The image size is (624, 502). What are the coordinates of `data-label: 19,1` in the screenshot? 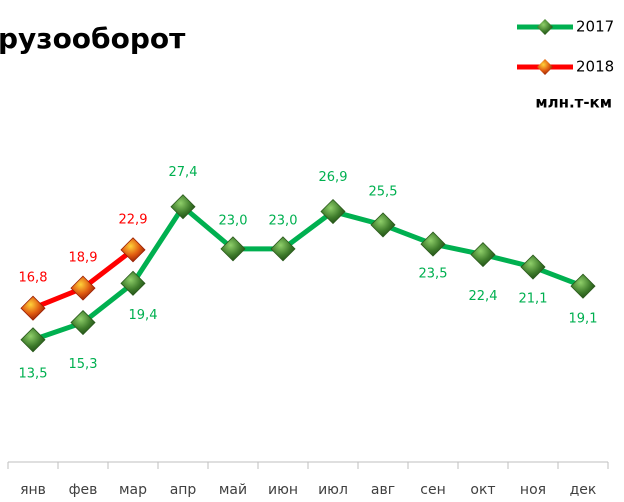 It's located at (583, 319).